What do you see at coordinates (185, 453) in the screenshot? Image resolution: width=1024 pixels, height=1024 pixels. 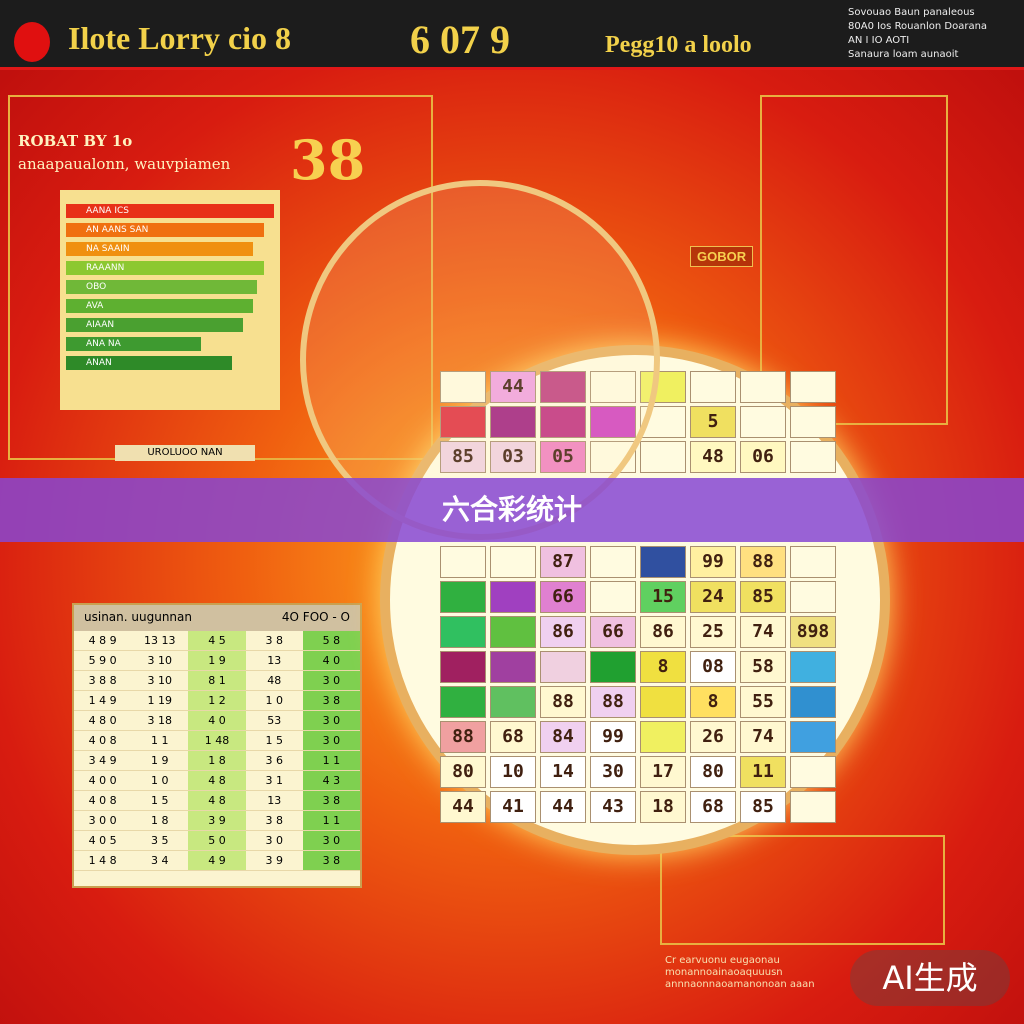 I see `left-panel-button: UROLUOO NAN` at bounding box center [185, 453].